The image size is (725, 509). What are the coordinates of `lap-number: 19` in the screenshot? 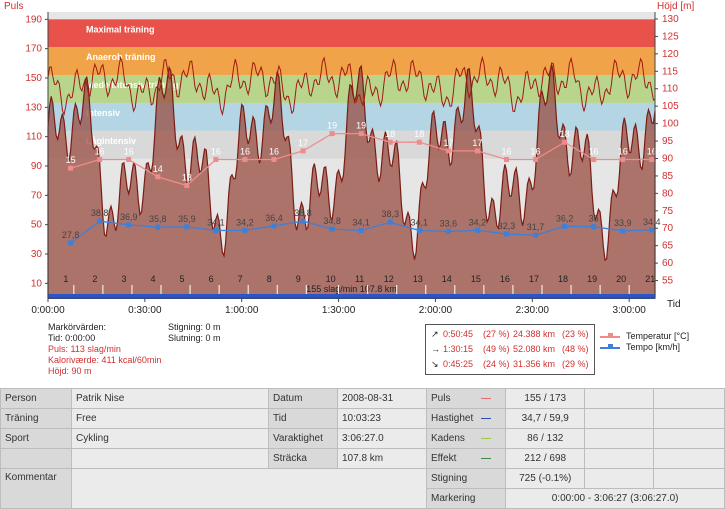 It's located at (592, 279).